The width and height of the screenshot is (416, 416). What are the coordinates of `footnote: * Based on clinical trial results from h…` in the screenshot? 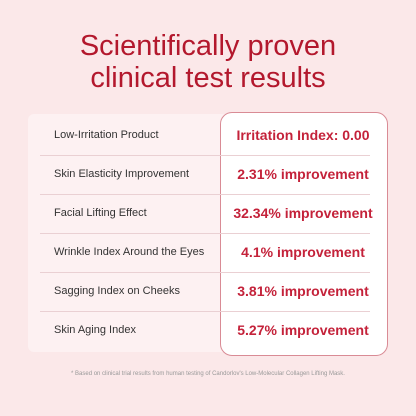 It's located at (208, 374).